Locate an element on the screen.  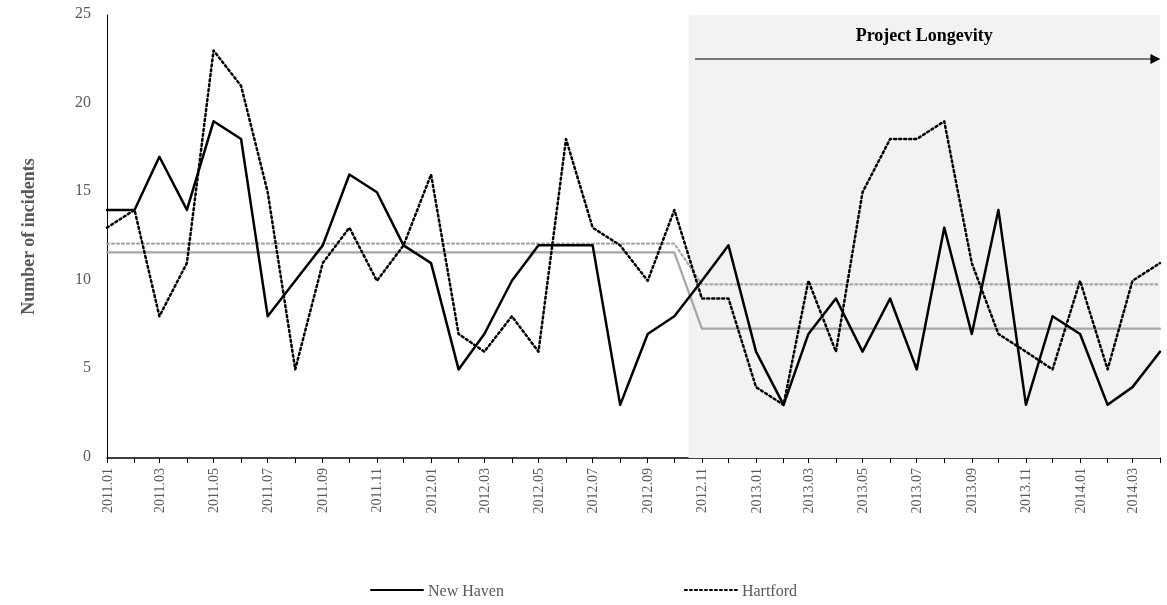
y-tick-label: 25 is located at coordinates (83, 12).